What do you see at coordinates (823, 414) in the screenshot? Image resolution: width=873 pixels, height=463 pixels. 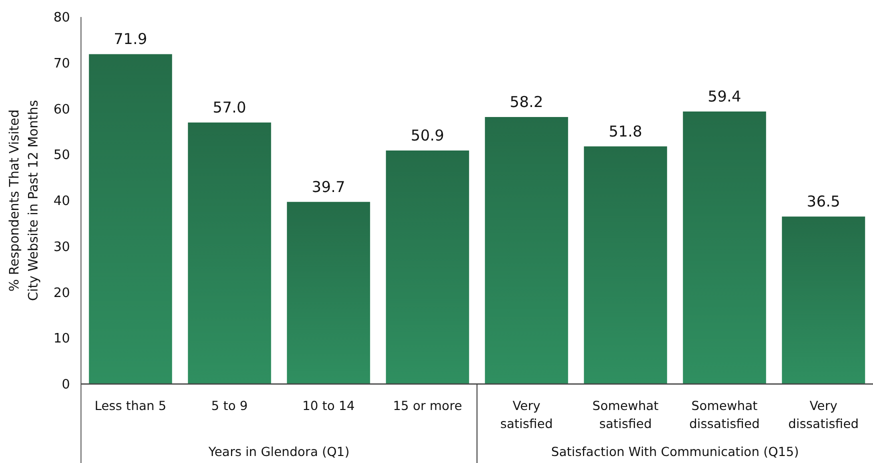 I see `x-tick-label: Very dissatisfied` at bounding box center [823, 414].